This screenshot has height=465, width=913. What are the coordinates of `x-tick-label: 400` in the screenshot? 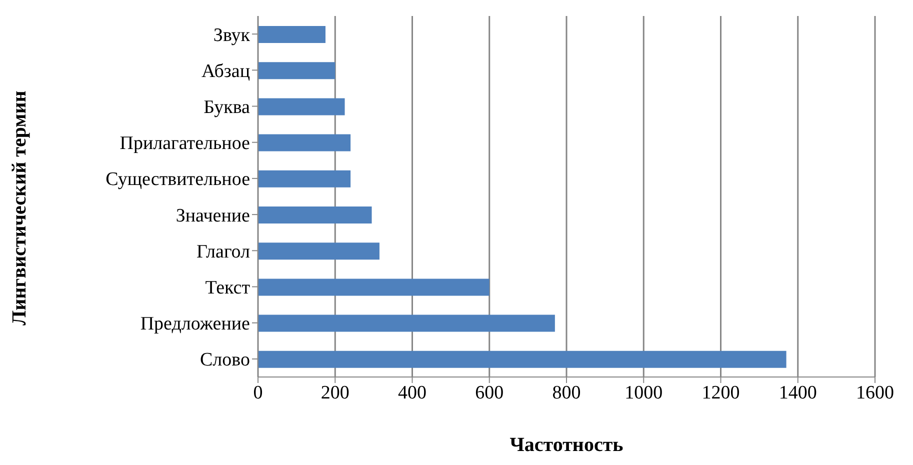 It's located at (412, 393).